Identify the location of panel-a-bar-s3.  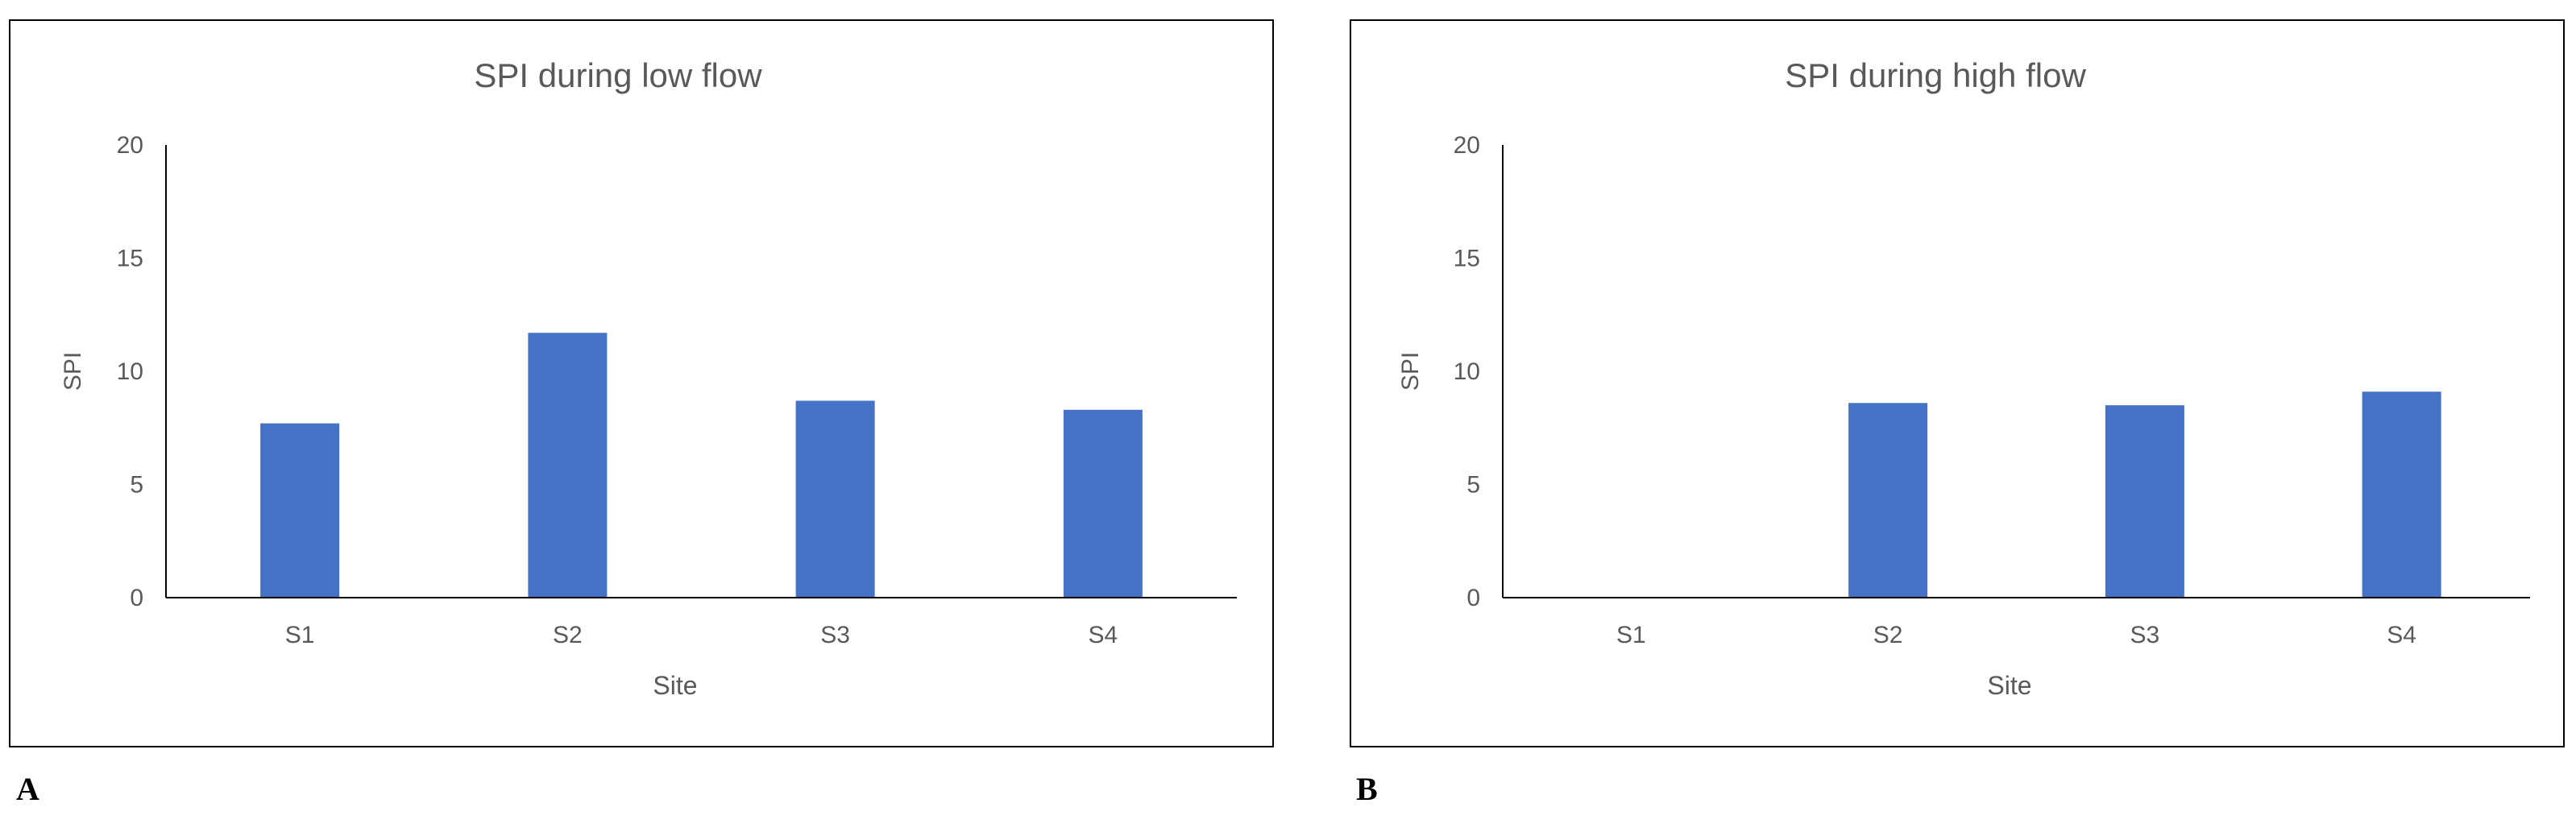
(835, 499).